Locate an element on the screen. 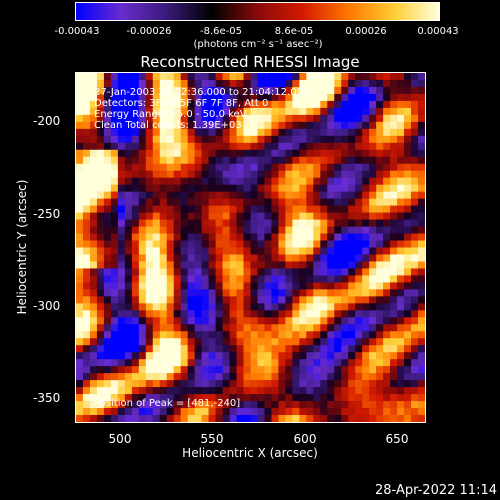 This screenshot has height=500, width=500. colorbar-tick-label: 8.6e-05 is located at coordinates (294, 31).